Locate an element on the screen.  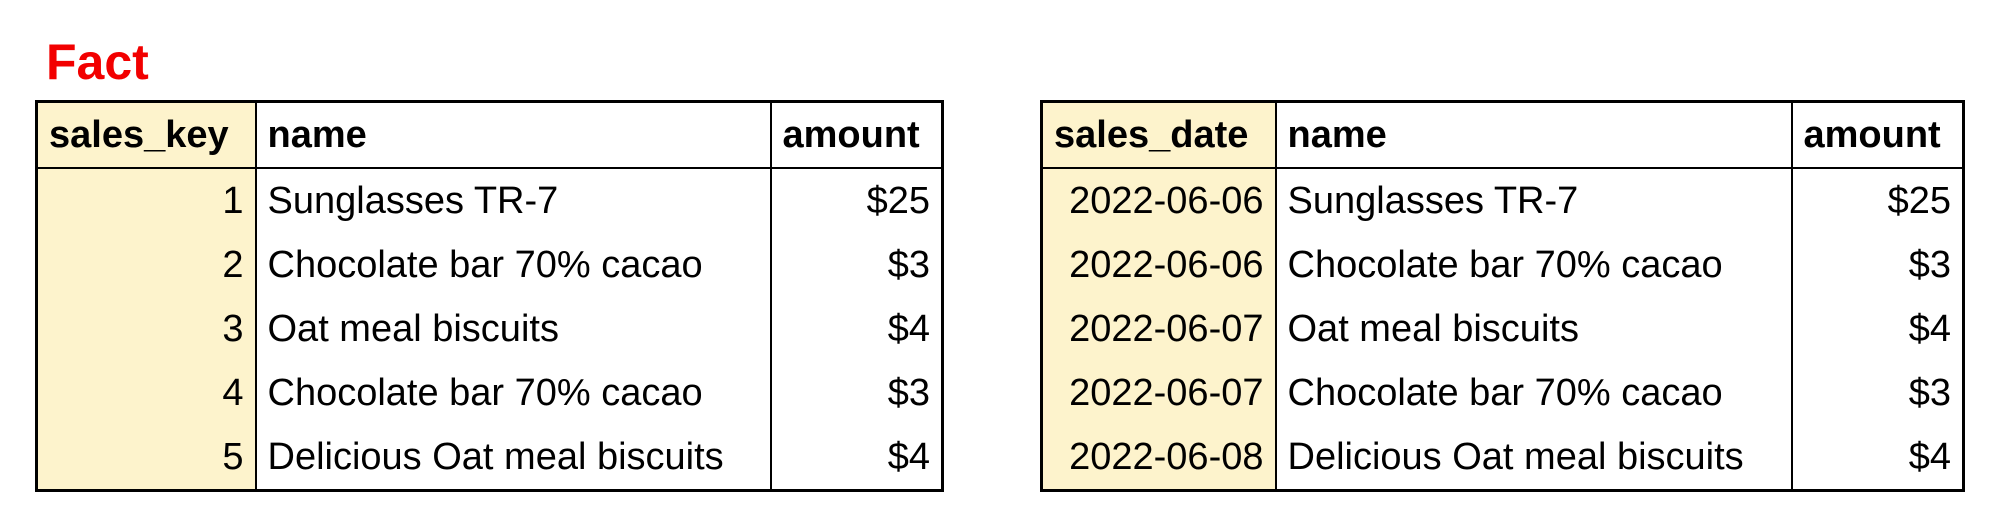
table-row: 2022-06-07 Chocolate bar 70% cacao $3 is located at coordinates (1502, 393).